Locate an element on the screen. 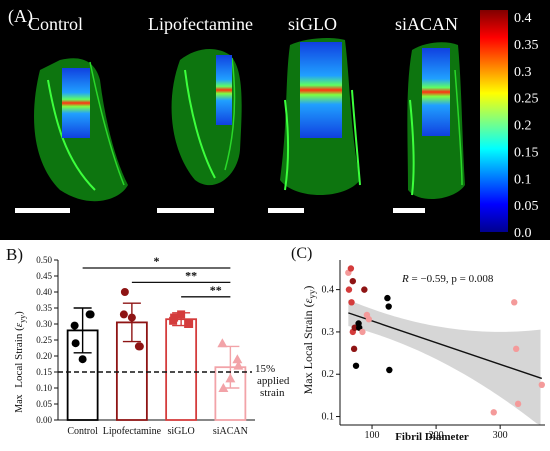 The height and width of the screenshot is (451, 550). ref-line-label-3: strain is located at coordinates (272, 393).